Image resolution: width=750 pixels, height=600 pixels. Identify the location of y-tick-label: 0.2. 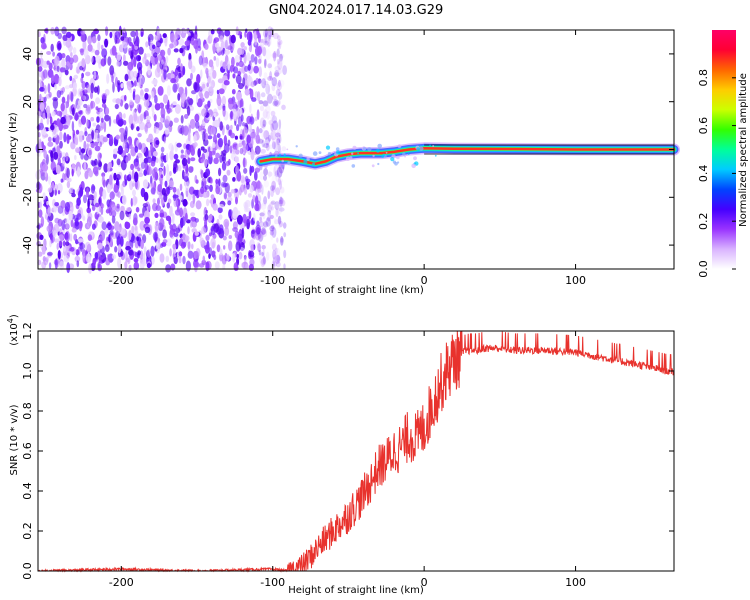
(27, 531).